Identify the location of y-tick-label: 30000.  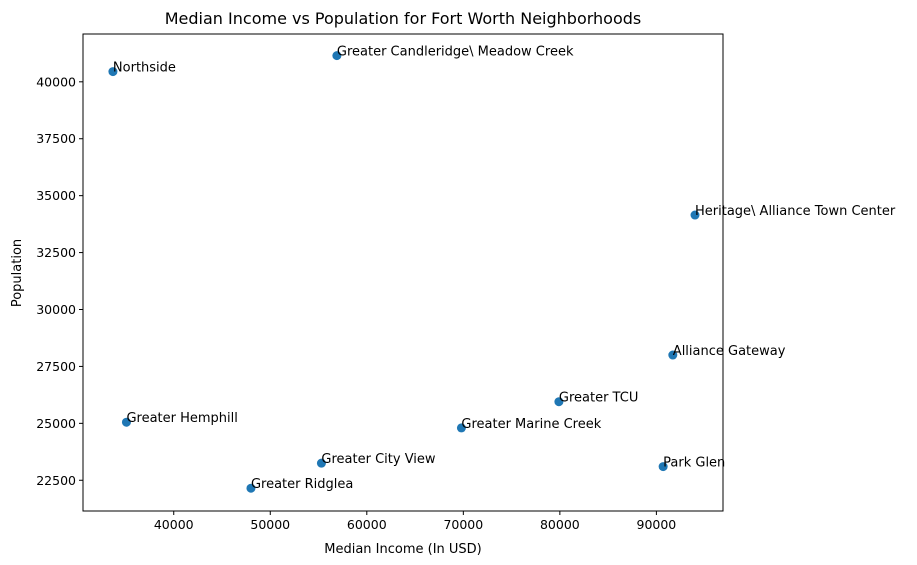
(56, 309).